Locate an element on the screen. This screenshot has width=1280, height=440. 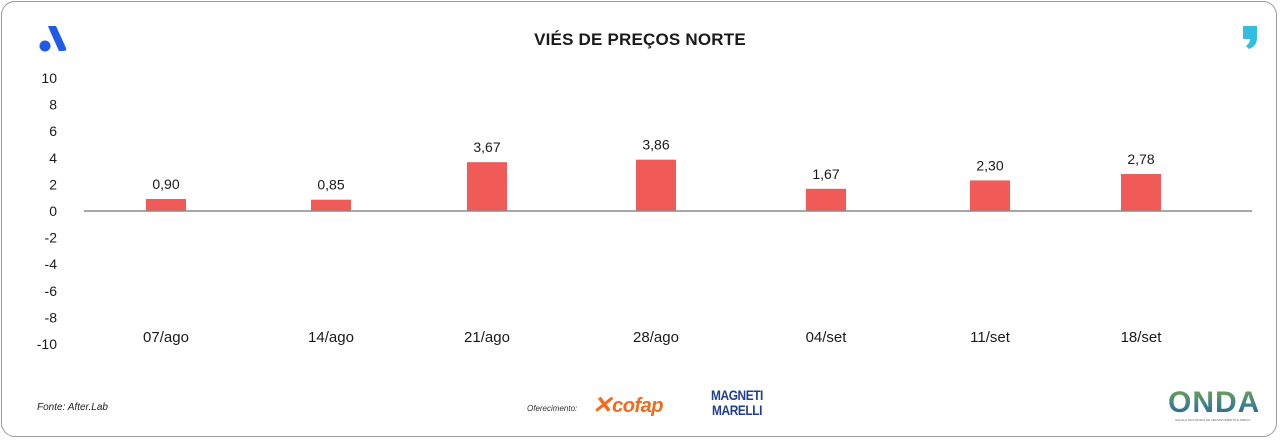
x-tick-label: 11/set is located at coordinates (990, 337).